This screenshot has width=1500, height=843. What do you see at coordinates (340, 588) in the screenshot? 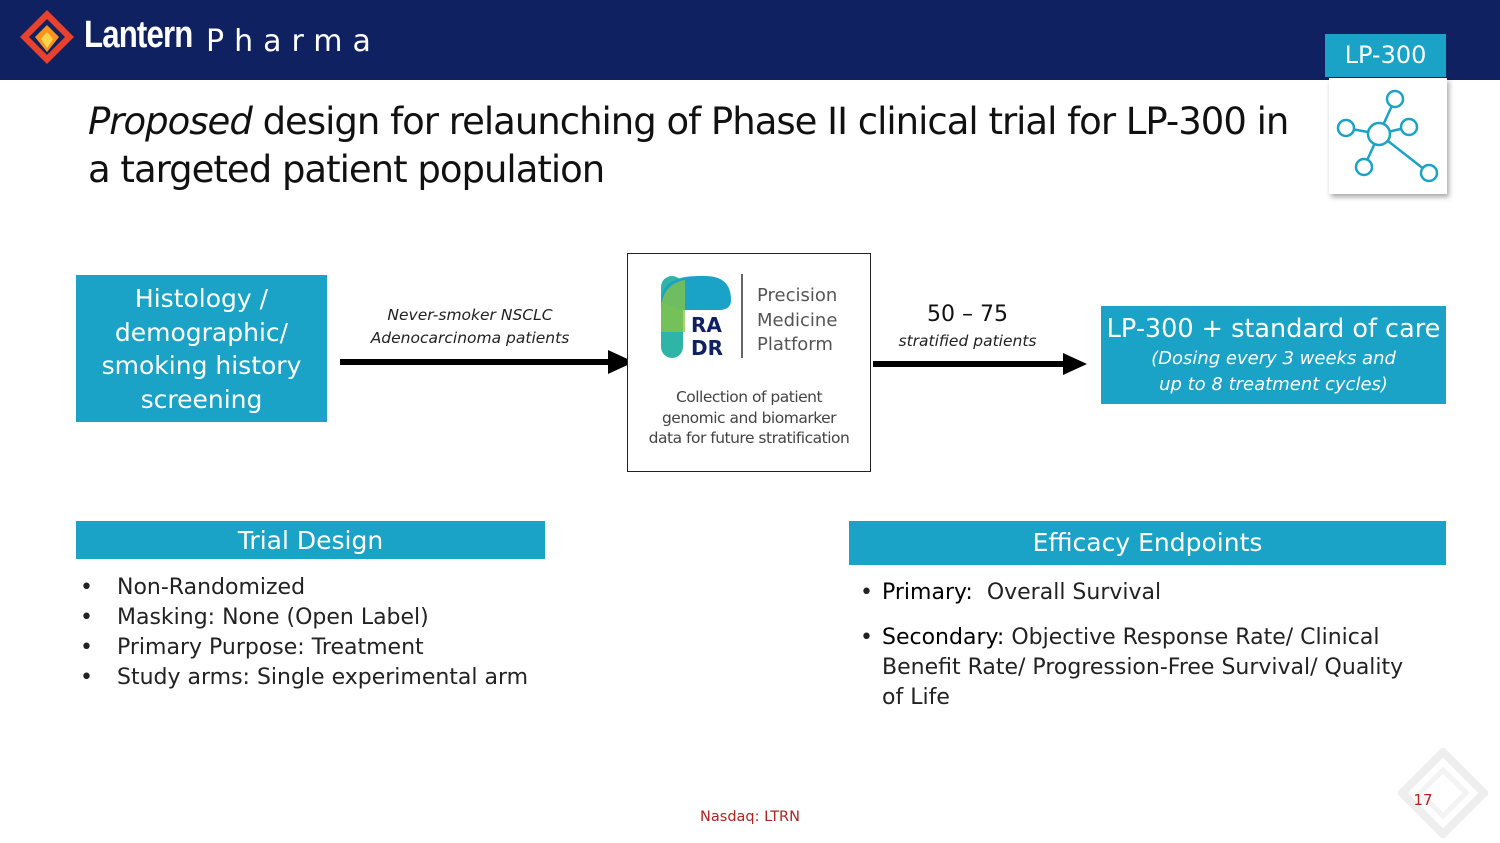
I see `list-item: • Non-Randomized` at bounding box center [340, 588].